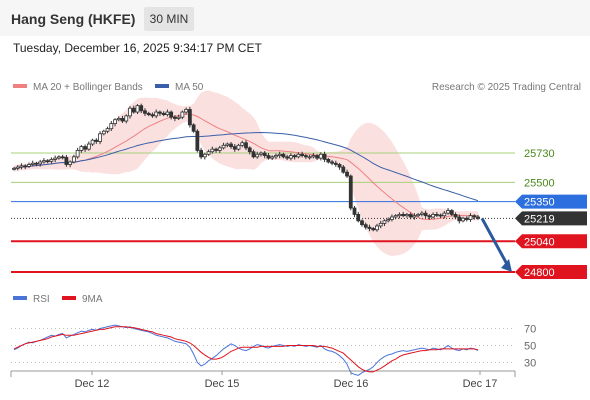 The image size is (590, 400). Describe the element at coordinates (539, 183) in the screenshot. I see `price-level-label-25500: 25500` at that location.